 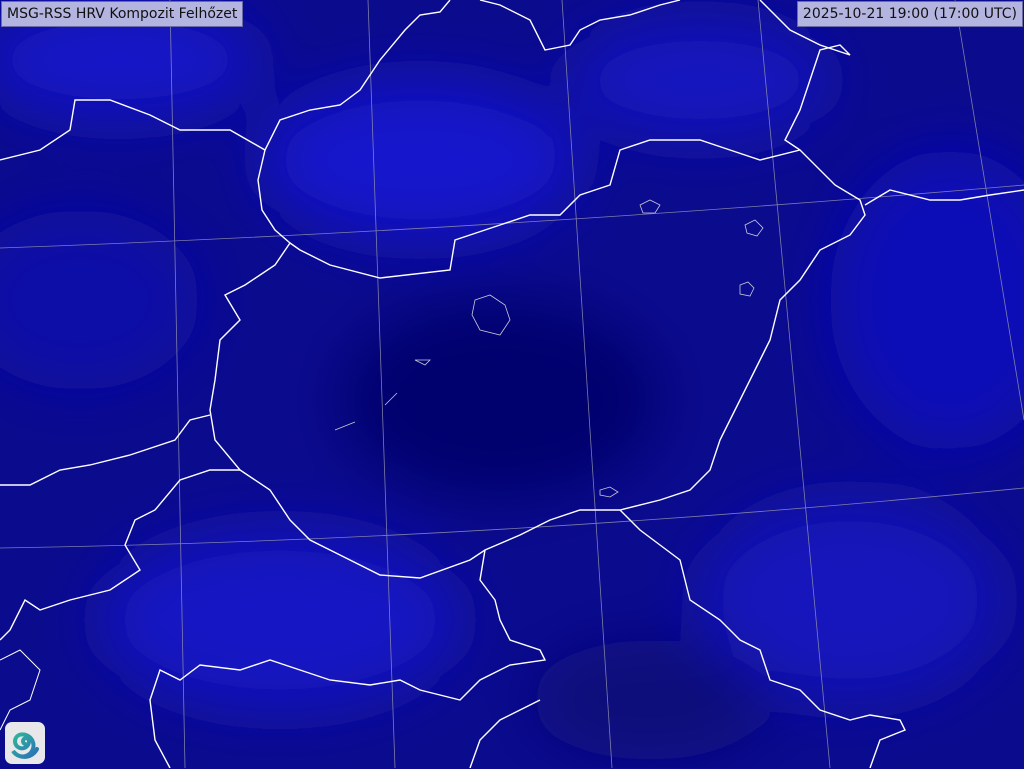 I want to click on spiral-logo-icon, so click(x=25, y=743).